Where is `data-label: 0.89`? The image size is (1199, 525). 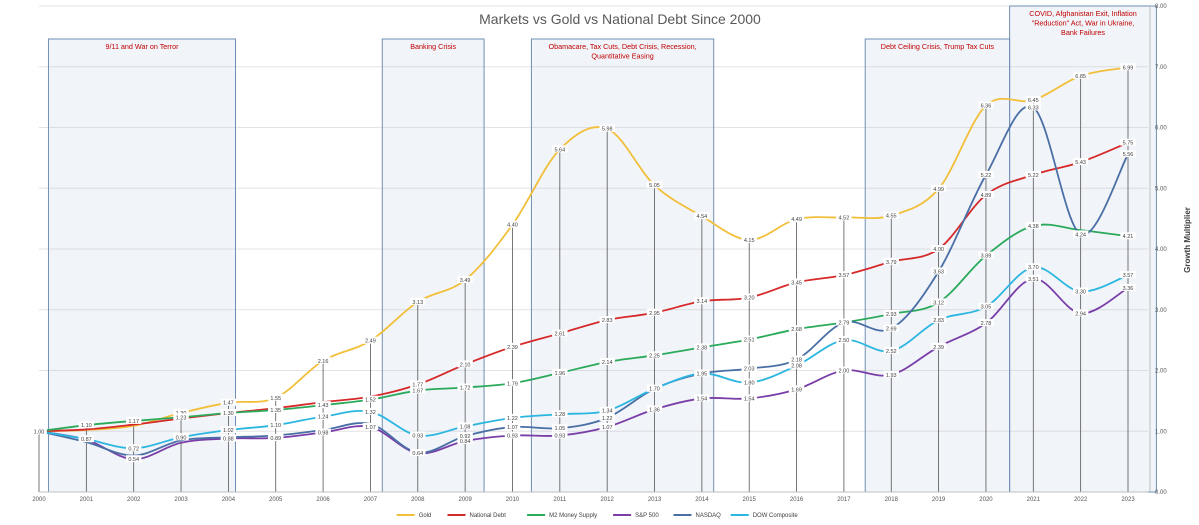 data-label: 0.89 is located at coordinates (275, 439).